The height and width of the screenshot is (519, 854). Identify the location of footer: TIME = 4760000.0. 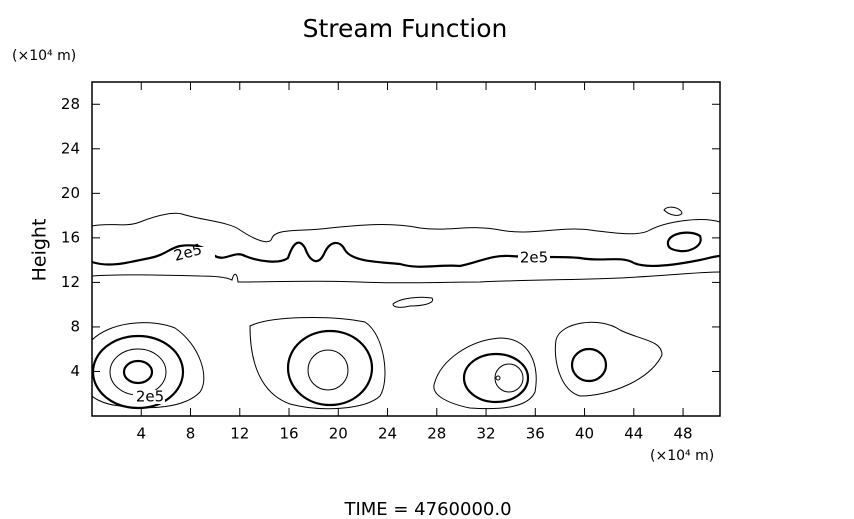
(427, 509).